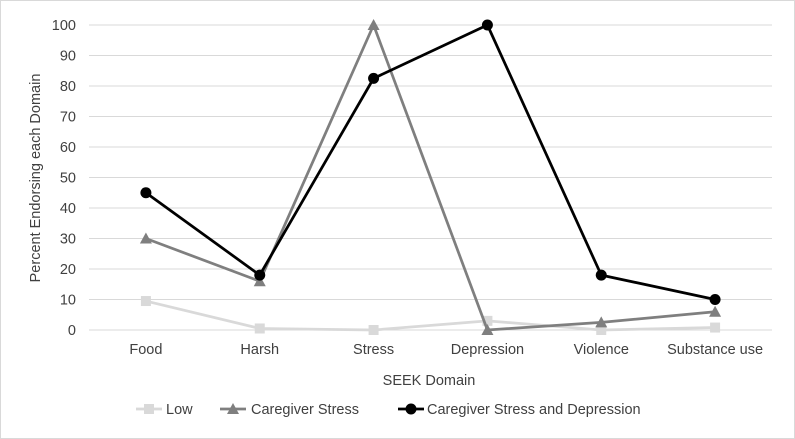 Image resolution: width=795 pixels, height=439 pixels. I want to click on y-tick-label: 20, so click(68, 270).